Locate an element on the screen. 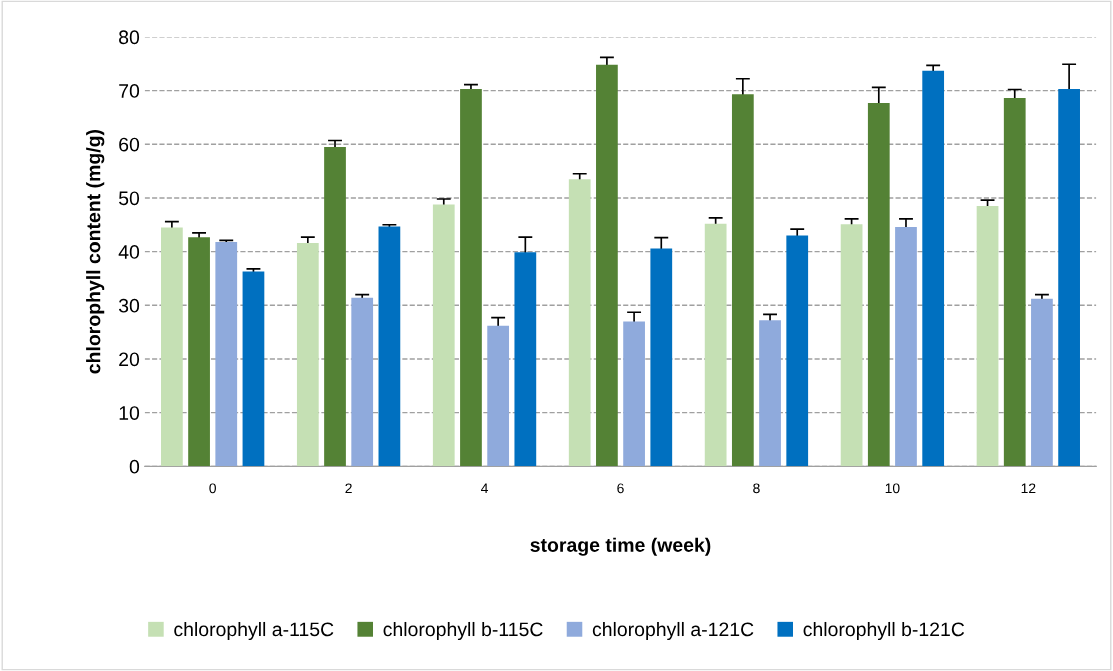 The height and width of the screenshot is (671, 1113). x-tick-label: 12 is located at coordinates (1028, 488).